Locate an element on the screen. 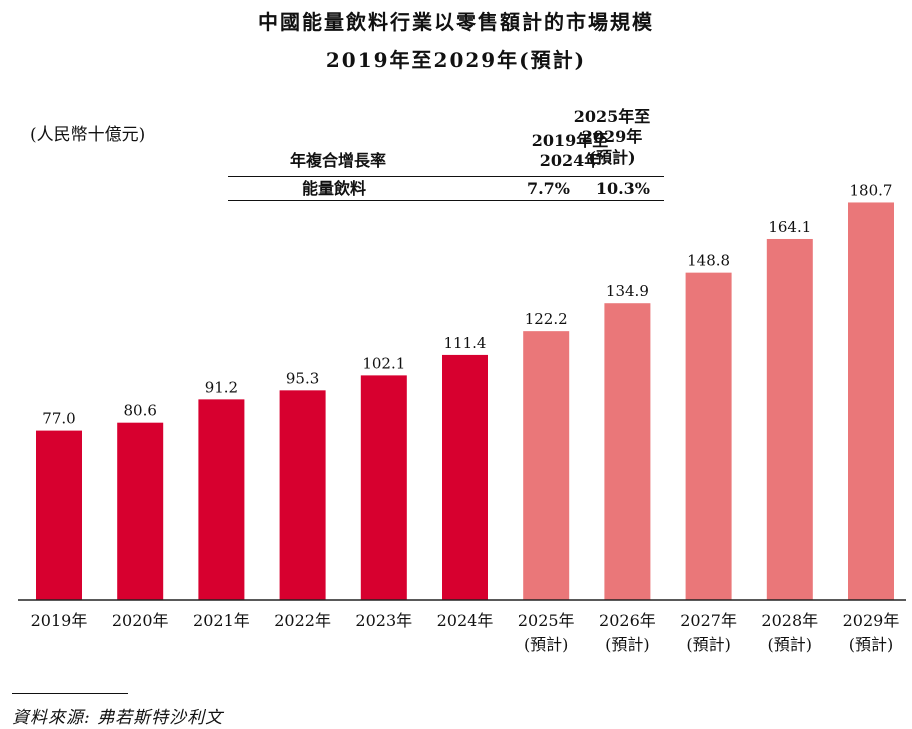 The width and height of the screenshot is (912, 729). x-tick-label: 2026年 is located at coordinates (627, 620).